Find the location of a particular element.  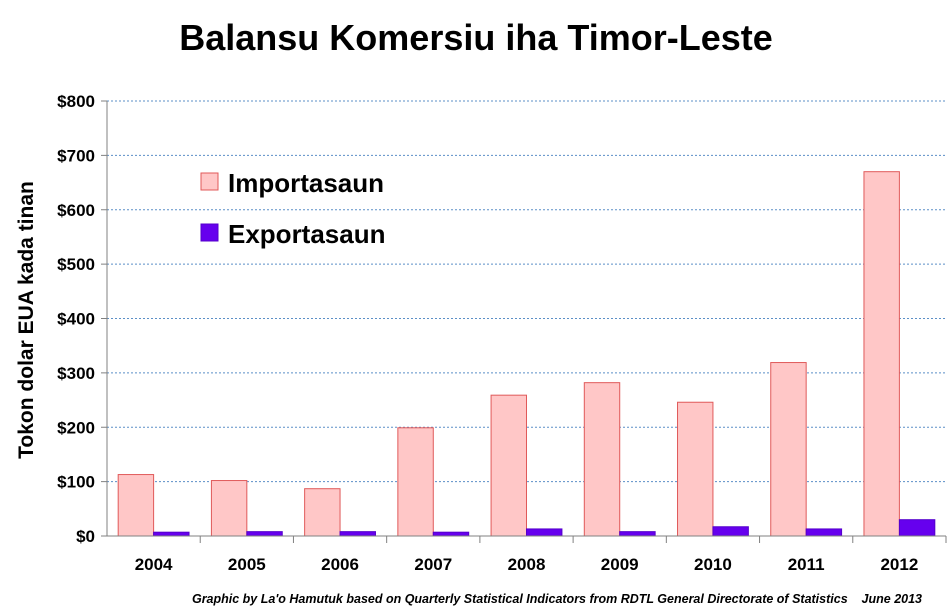

x-tick-label: 2006 is located at coordinates (340, 564).